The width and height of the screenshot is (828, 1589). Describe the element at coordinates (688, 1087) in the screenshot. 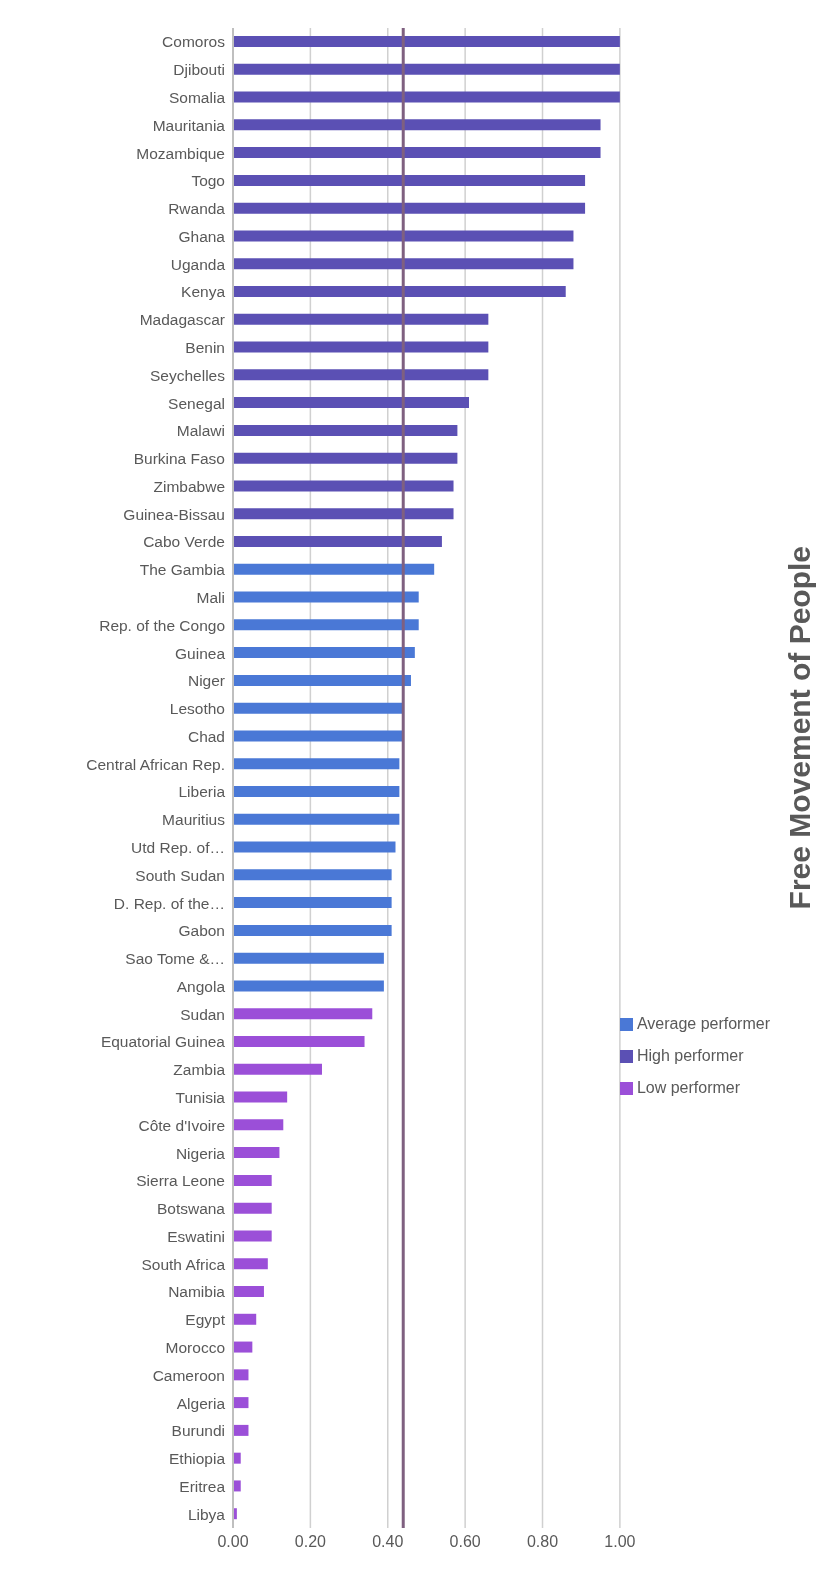

I see `legend-label: Low performer` at that location.